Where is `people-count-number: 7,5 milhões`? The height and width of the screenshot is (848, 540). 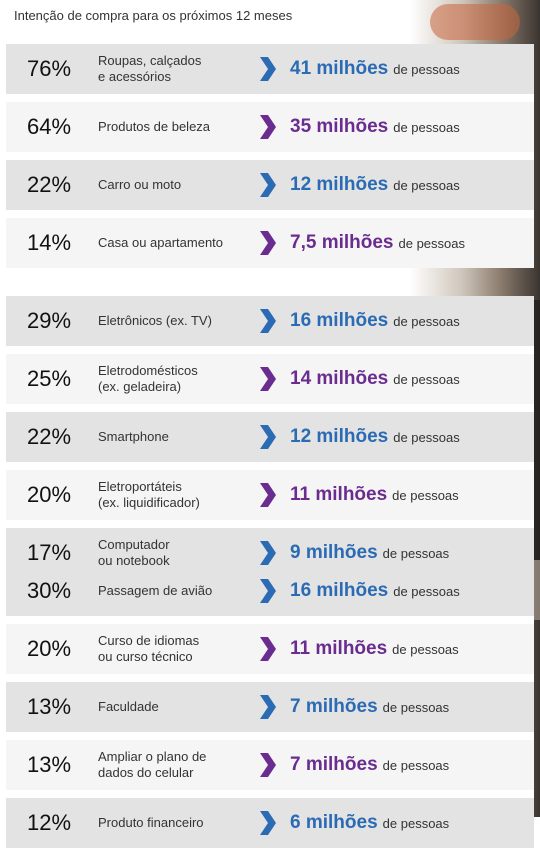
people-count-number: 7,5 milhões is located at coordinates (342, 242).